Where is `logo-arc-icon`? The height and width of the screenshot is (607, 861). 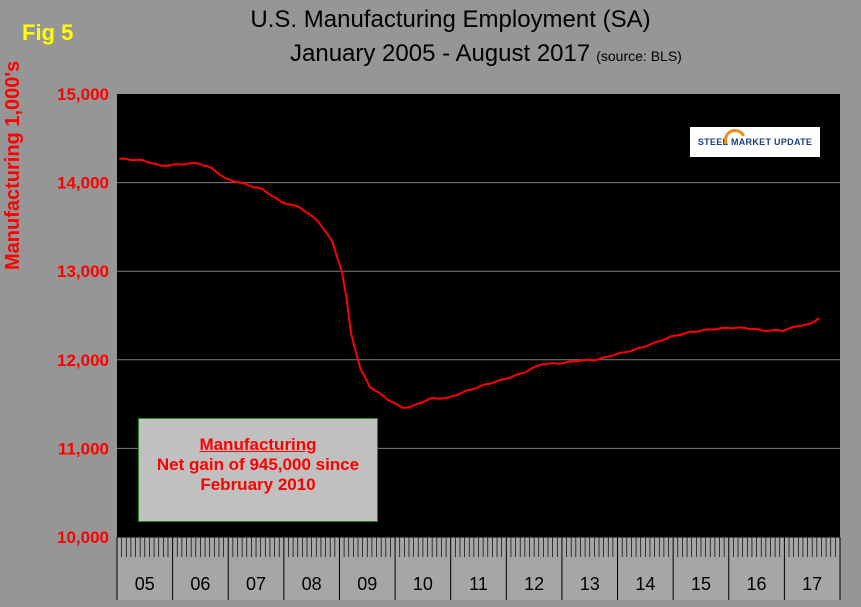 logo-arc-icon is located at coordinates (735, 140).